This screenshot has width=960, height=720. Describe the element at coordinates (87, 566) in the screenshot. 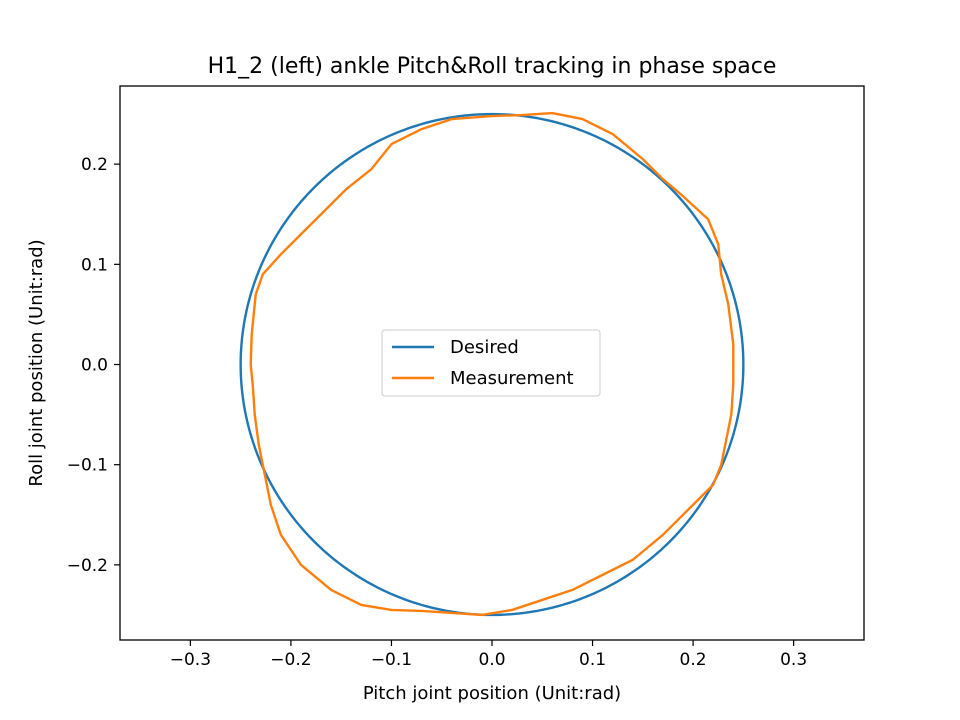

I see `y-tick-label: −0.2` at that location.